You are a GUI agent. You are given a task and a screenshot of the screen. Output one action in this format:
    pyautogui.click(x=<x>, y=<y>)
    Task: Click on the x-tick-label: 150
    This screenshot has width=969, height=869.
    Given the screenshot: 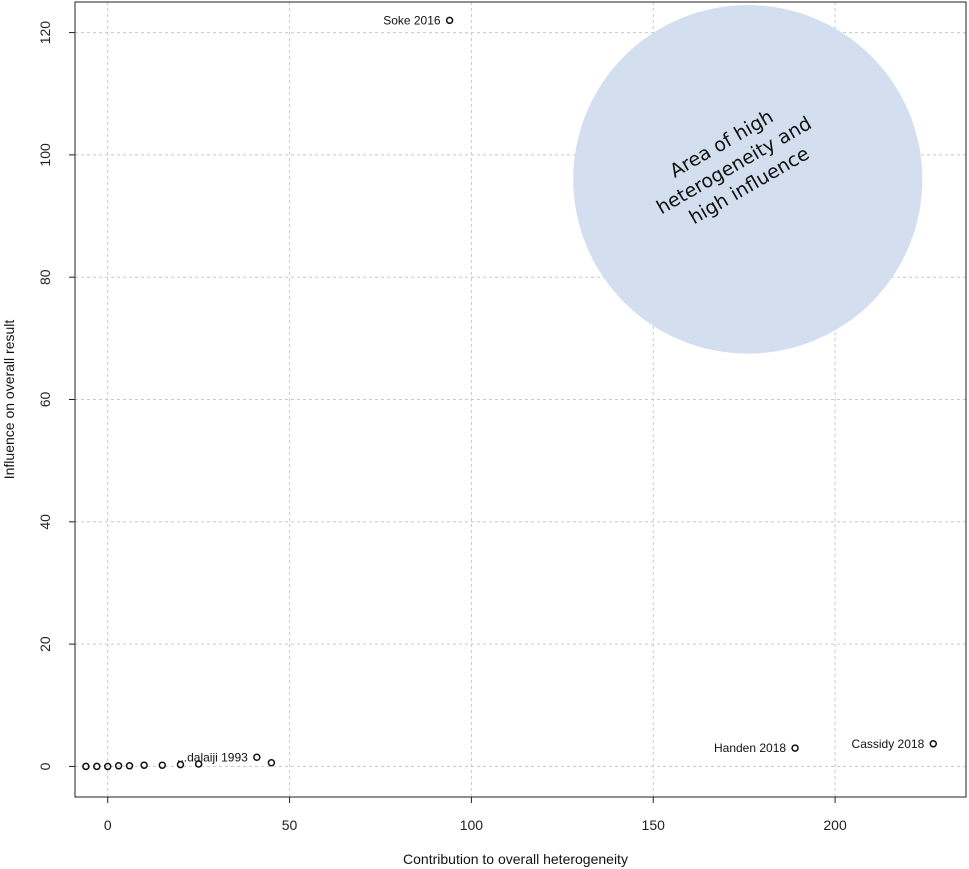 What is the action you would take?
    pyautogui.click(x=654, y=825)
    